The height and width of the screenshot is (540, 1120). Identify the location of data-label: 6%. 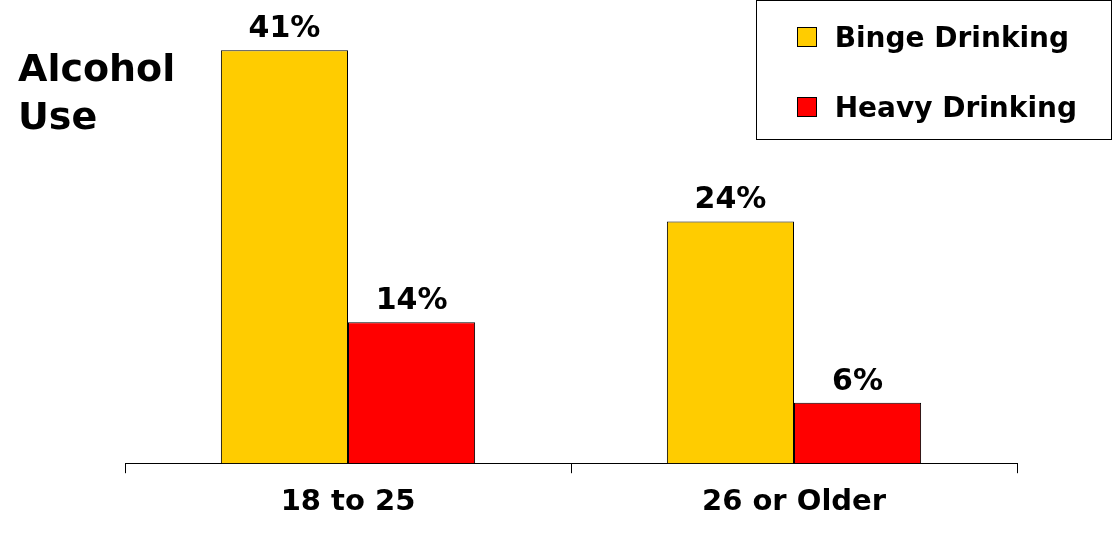
(858, 379).